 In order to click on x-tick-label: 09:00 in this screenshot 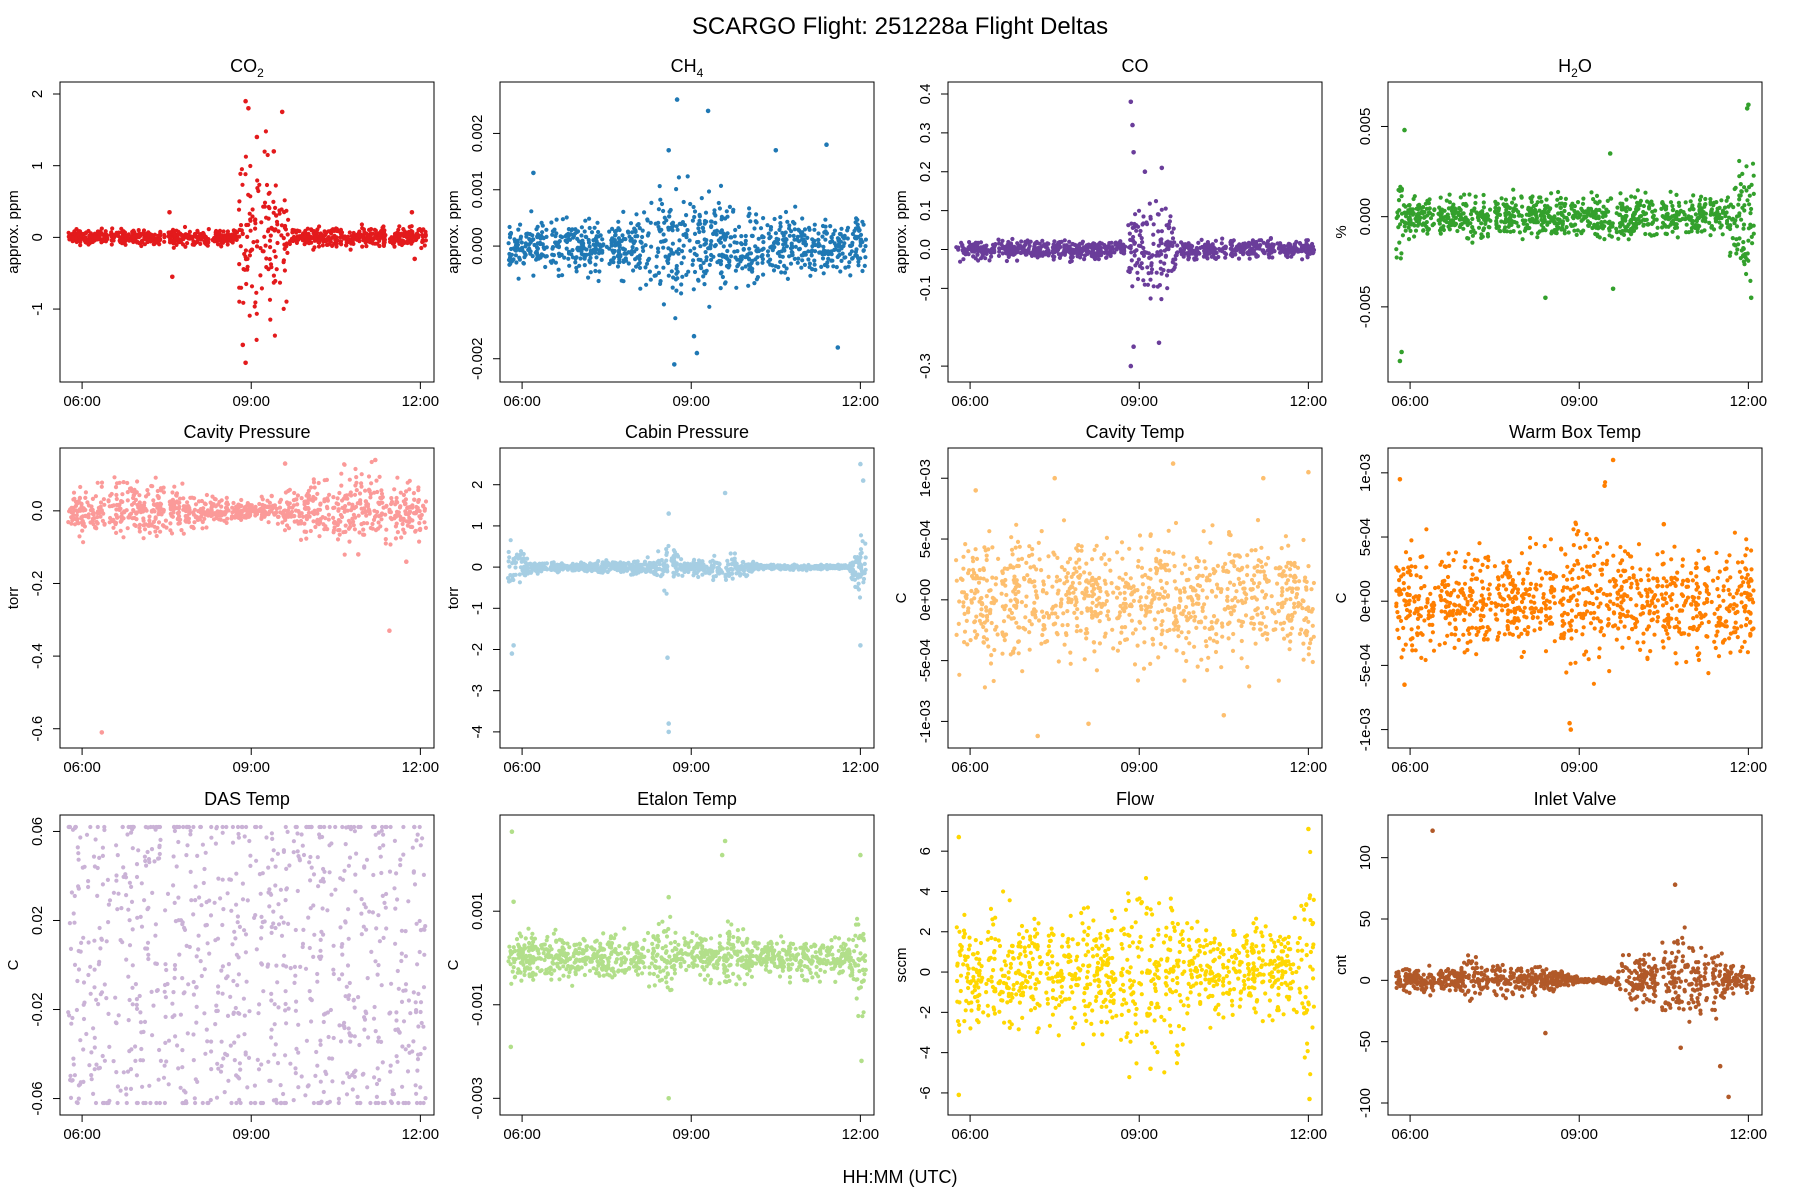, I will do `click(1139, 401)`.